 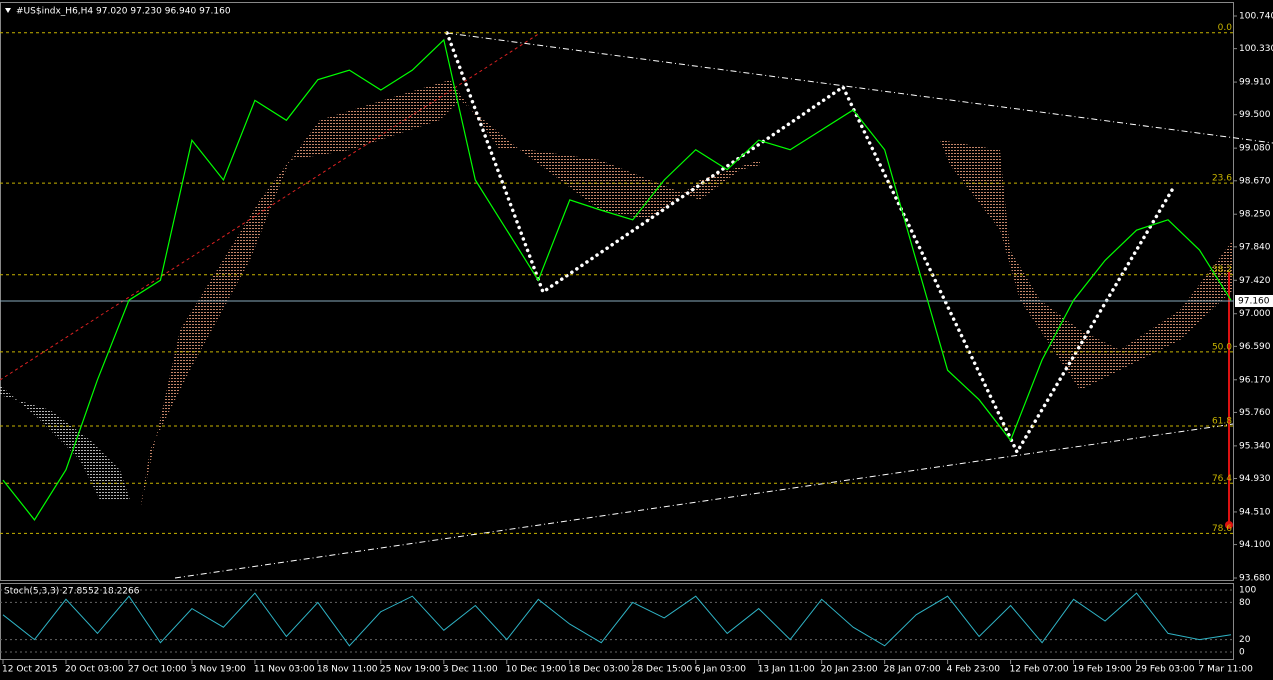 What do you see at coordinates (1255, 579) in the screenshot?
I see `y-tick-label: 93.680` at bounding box center [1255, 579].